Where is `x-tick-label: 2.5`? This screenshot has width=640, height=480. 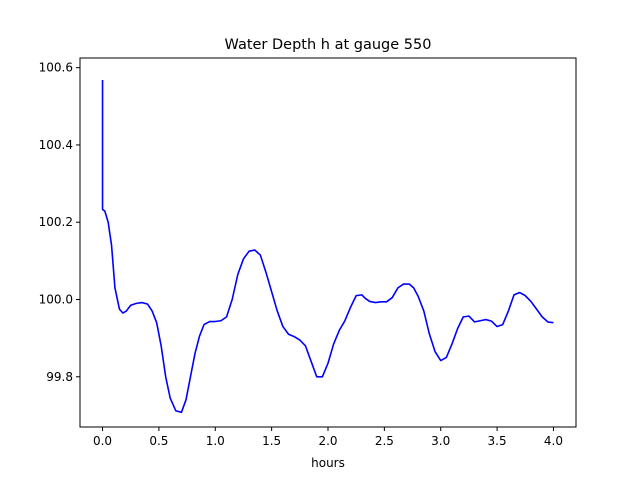
x-tick-label: 2.5 is located at coordinates (384, 441).